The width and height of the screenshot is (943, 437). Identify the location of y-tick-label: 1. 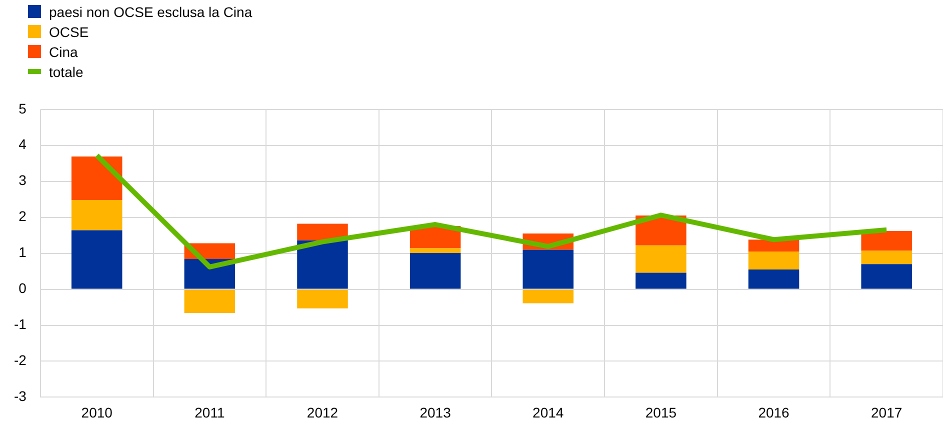
(22, 252).